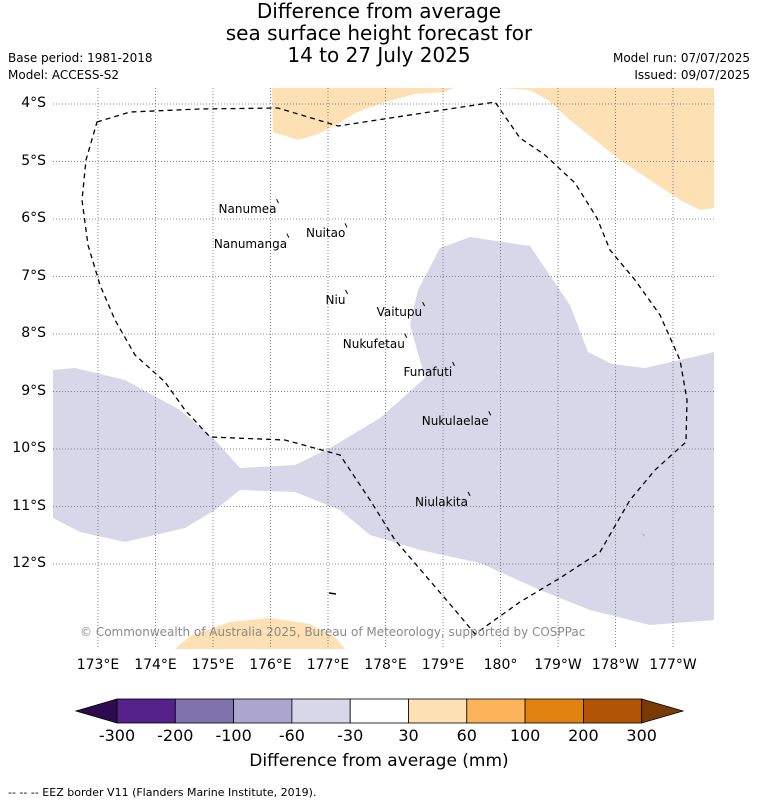 Image resolution: width=758 pixels, height=804 pixels. Describe the element at coordinates (441, 501) in the screenshot. I see `island-label: Niulakita` at that location.